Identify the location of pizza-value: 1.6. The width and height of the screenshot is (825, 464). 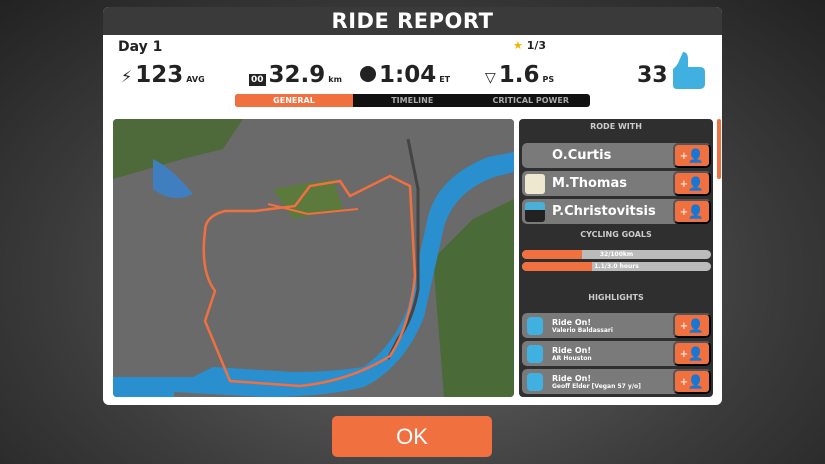
(519, 75).